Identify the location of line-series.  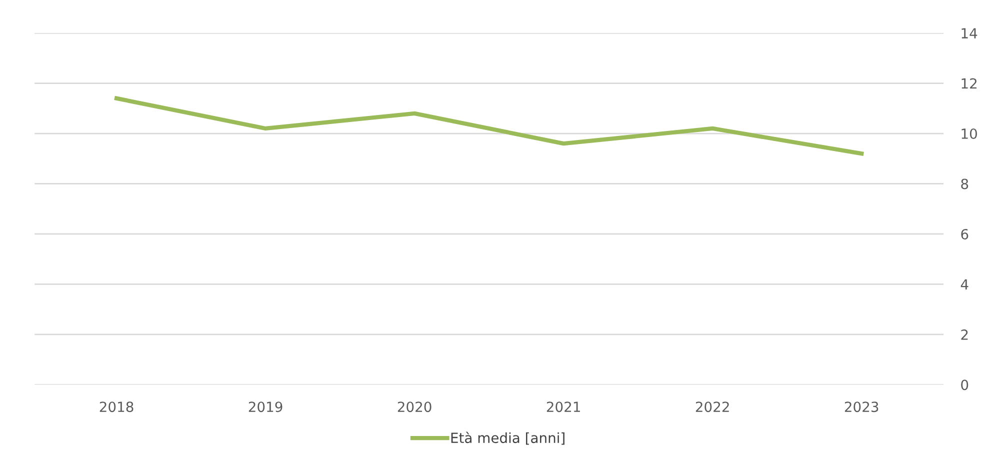
(489, 126).